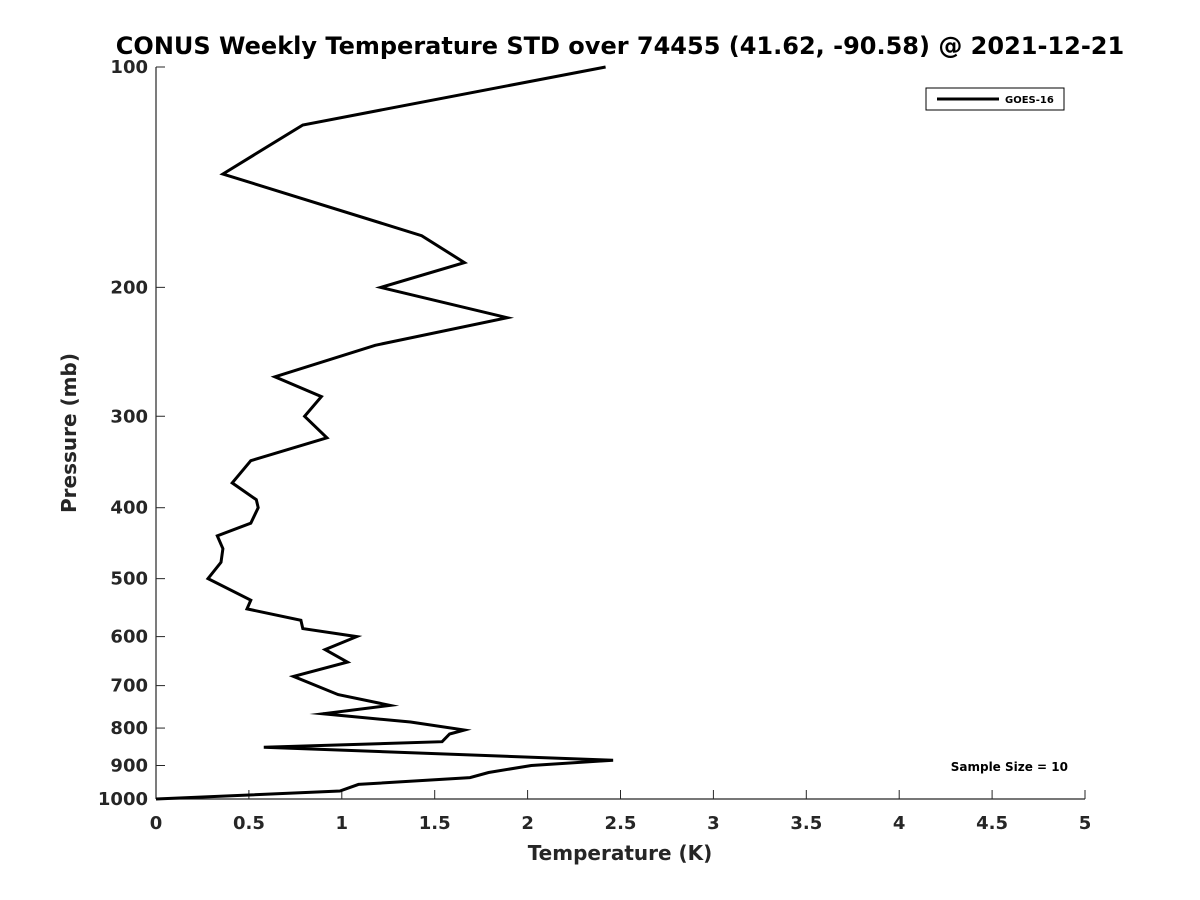 This screenshot has height=900, width=1200. Describe the element at coordinates (249, 823) in the screenshot. I see `x-tick-label: 0.5` at that location.